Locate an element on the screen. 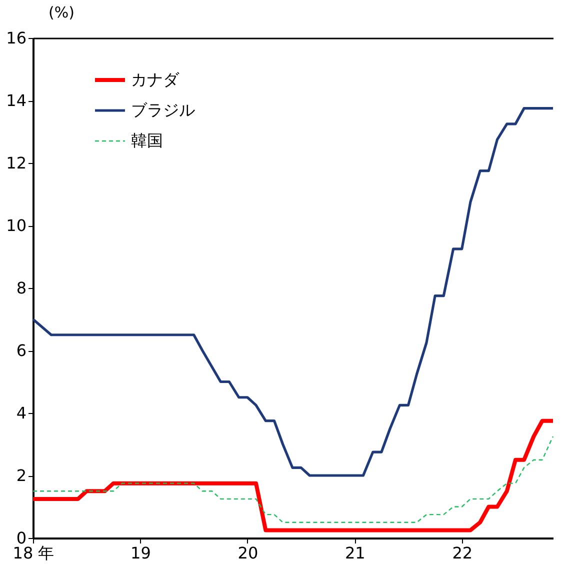 This screenshot has height=572, width=573. y-axis-title: (%) is located at coordinates (61, 13).